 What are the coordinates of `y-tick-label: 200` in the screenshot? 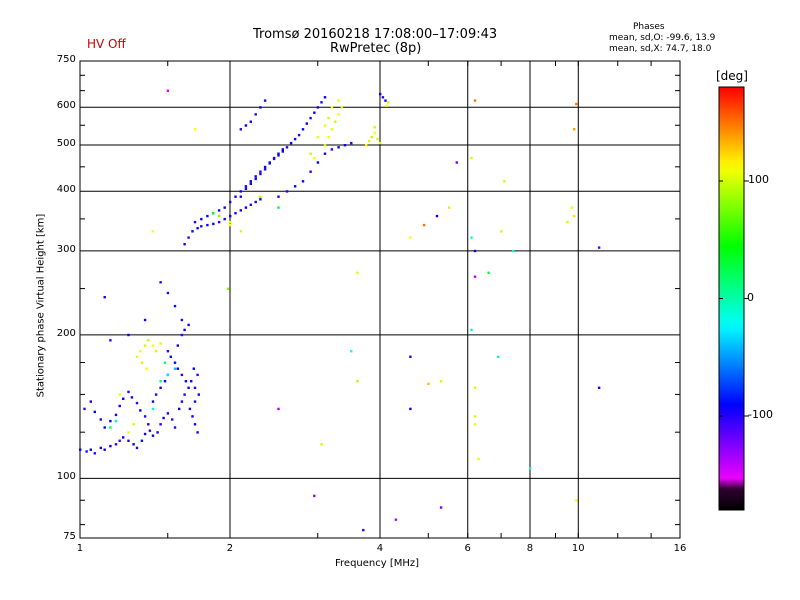 It's located at (66, 333).